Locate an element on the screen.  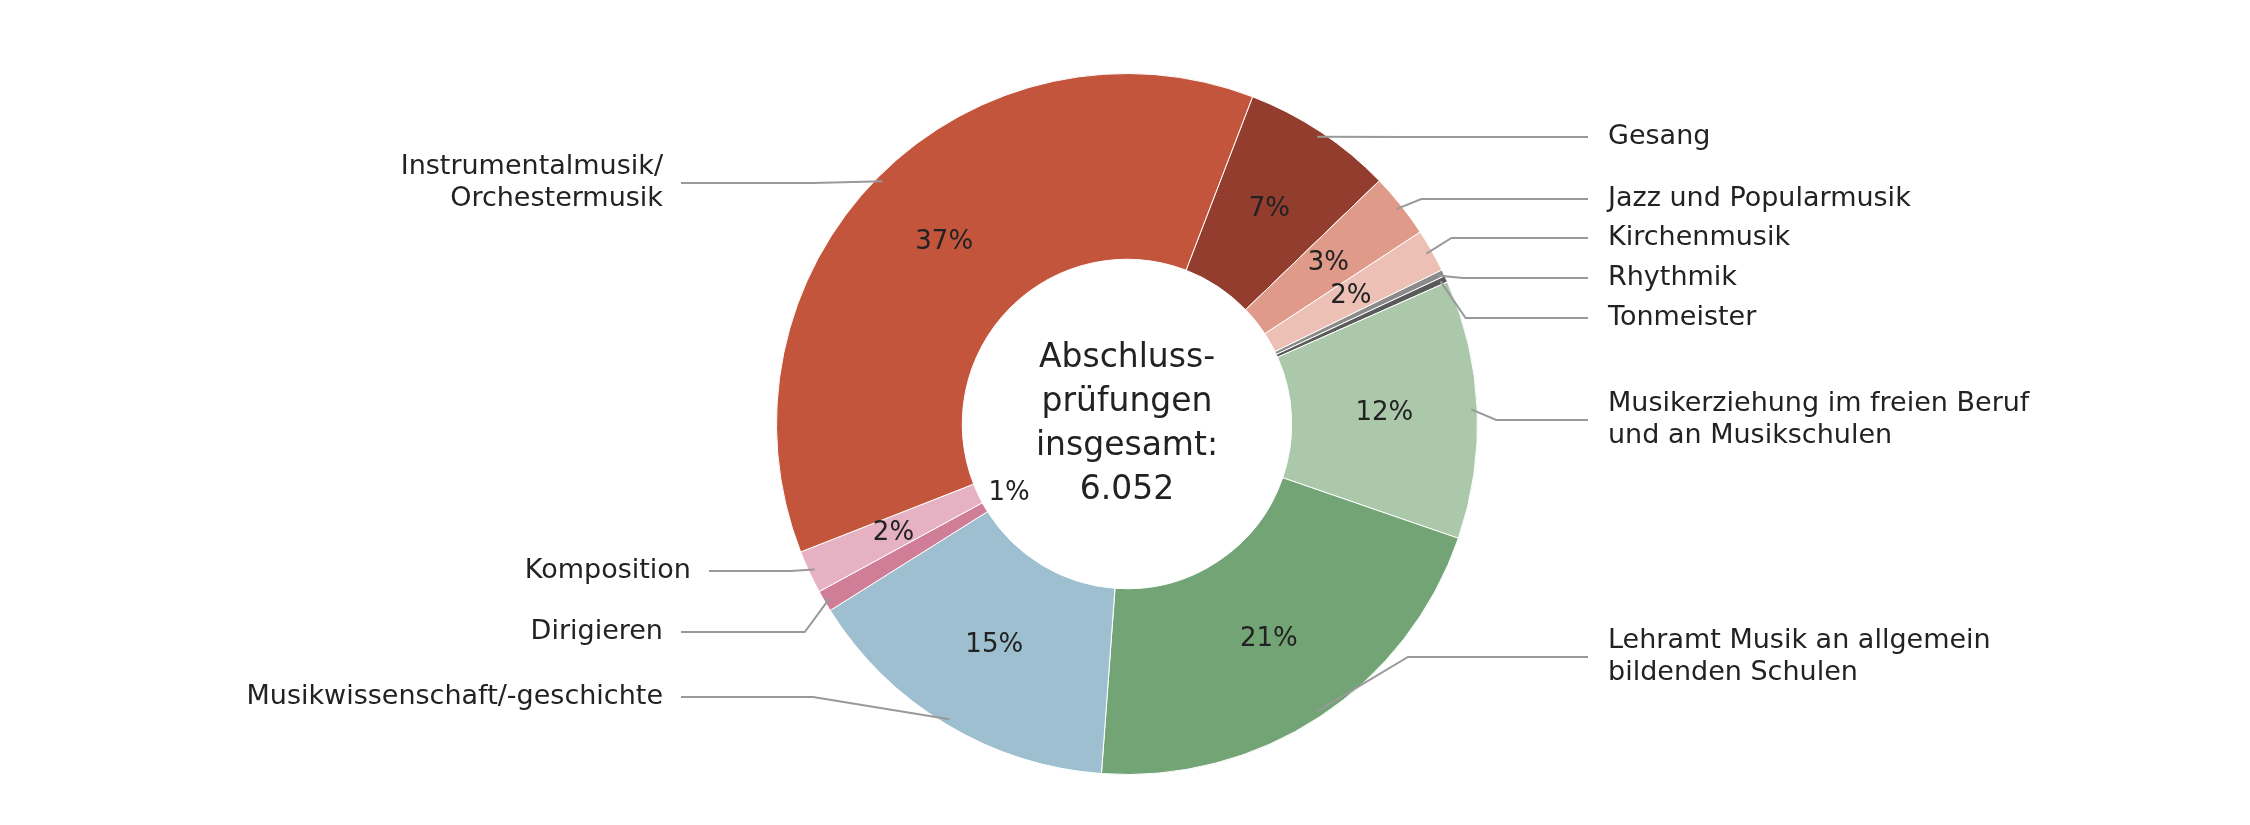
slice-label: Kirchenmusik is located at coordinates (1699, 236).